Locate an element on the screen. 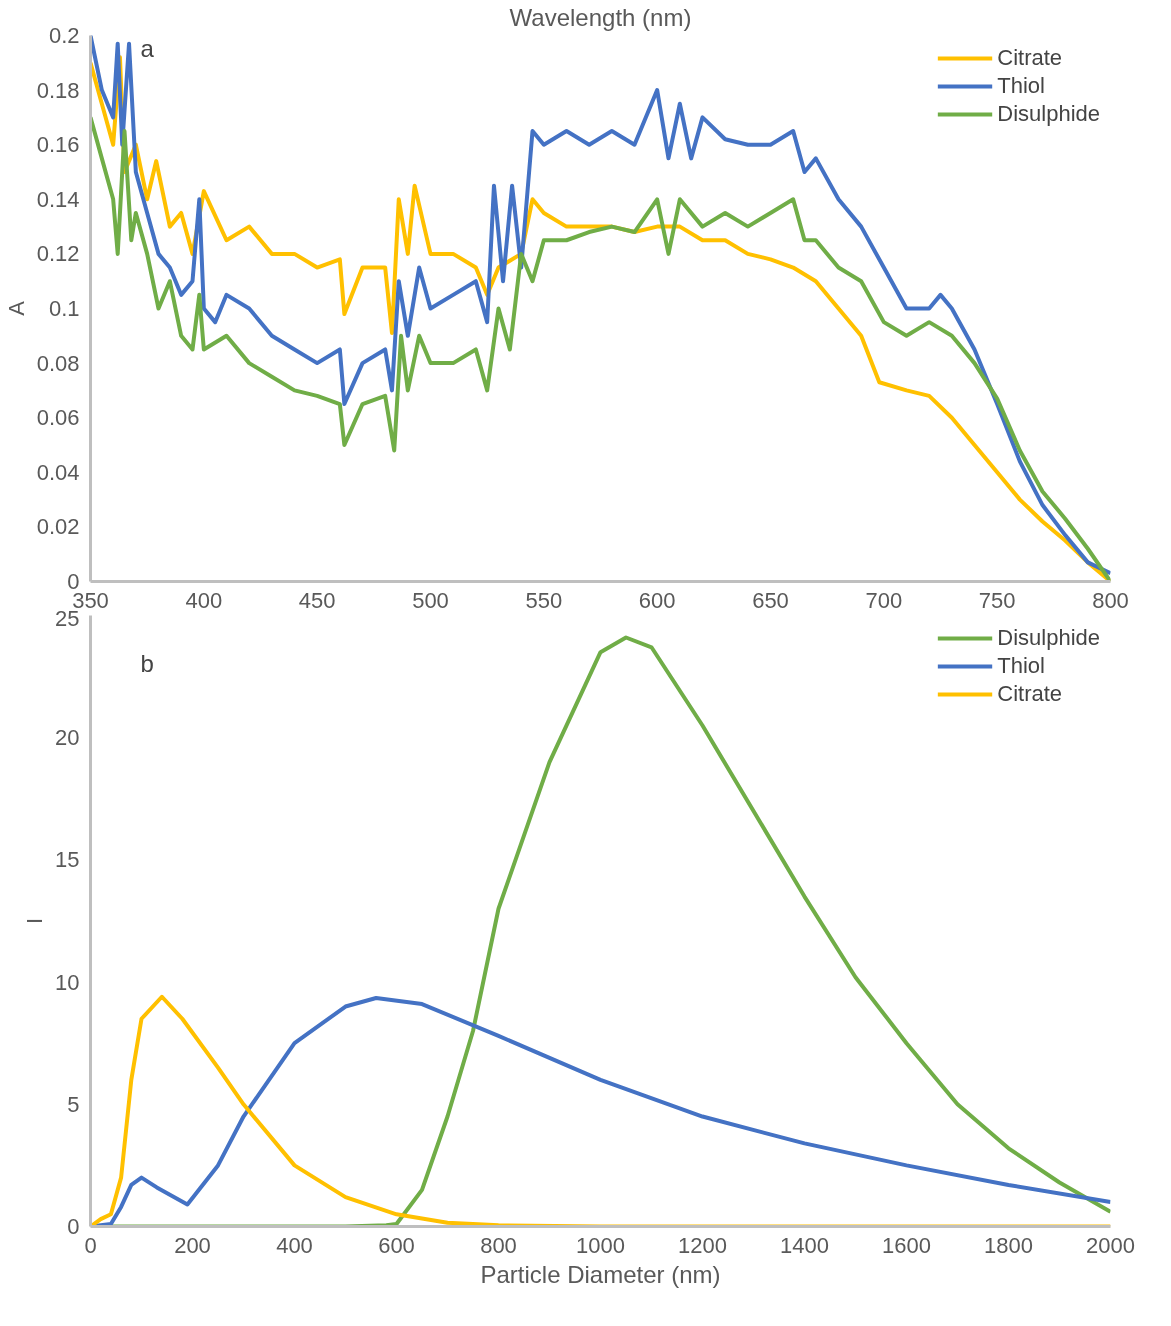  x-tick-label: 1200 is located at coordinates (702, 1245).